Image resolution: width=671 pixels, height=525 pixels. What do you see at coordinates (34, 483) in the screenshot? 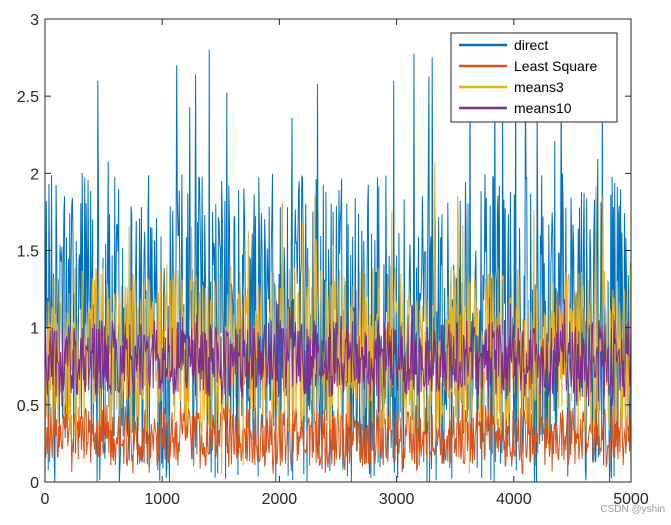
I see `y-tick-label: 0` at bounding box center [34, 483].